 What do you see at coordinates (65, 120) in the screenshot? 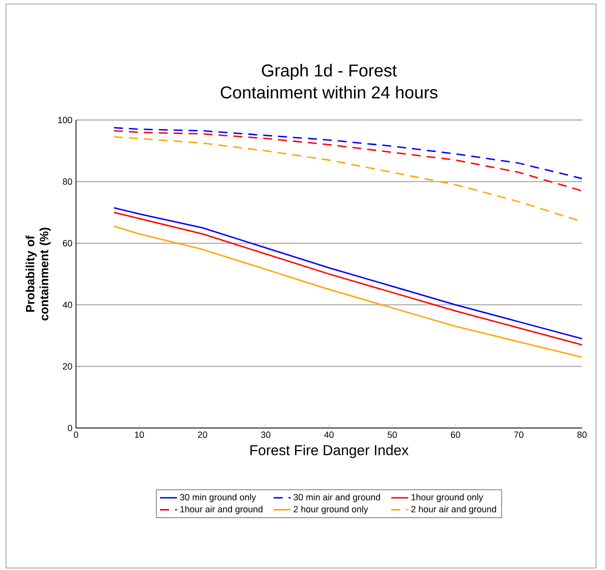
I see `y-tick-label: 100` at bounding box center [65, 120].